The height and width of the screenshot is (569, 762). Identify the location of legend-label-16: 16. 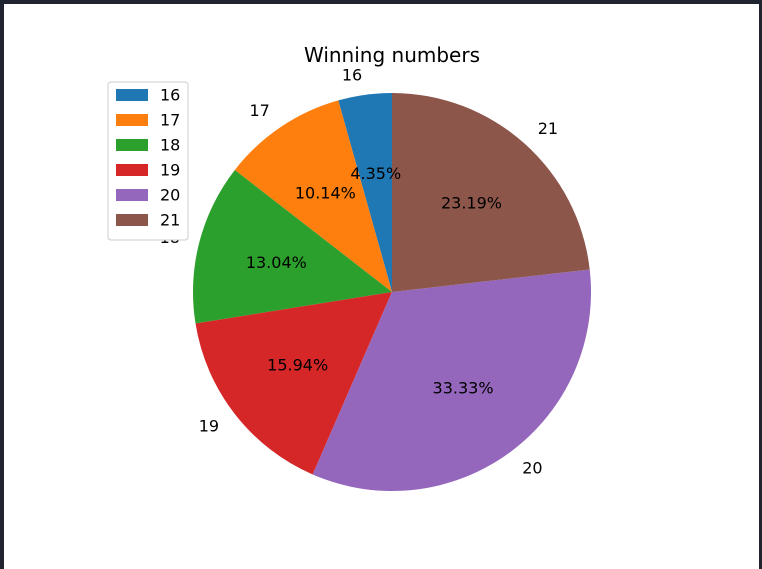
(170, 95).